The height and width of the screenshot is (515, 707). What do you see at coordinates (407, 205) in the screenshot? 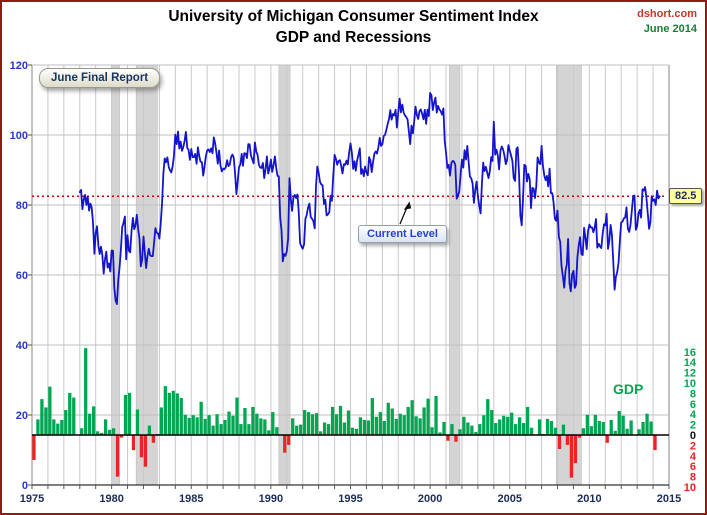
I see `current-level-arrowhead` at bounding box center [407, 205].